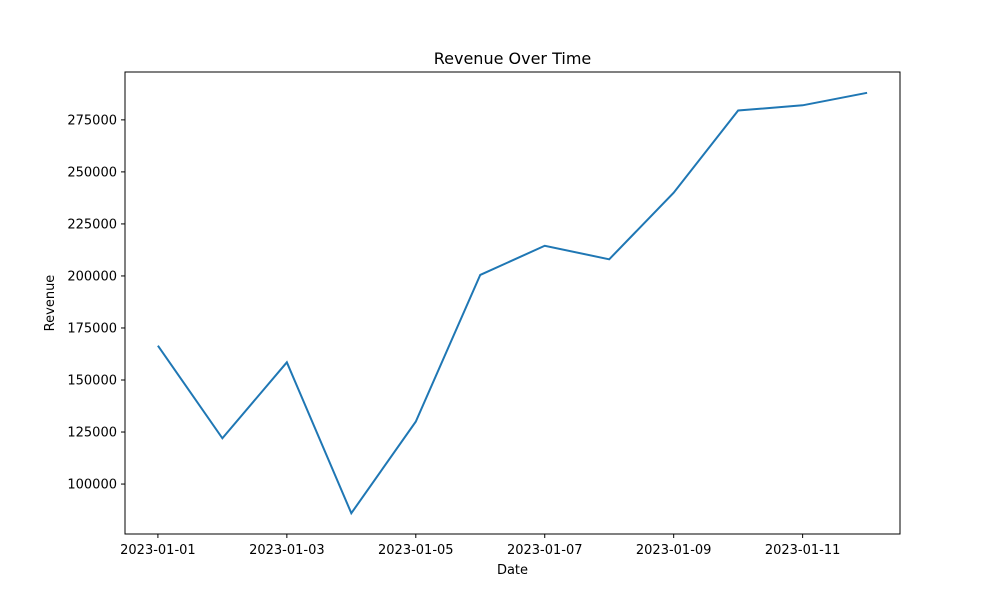 Image resolution: width=1000 pixels, height=600 pixels. I want to click on x-tick-label: 2023-01-01, so click(158, 550).